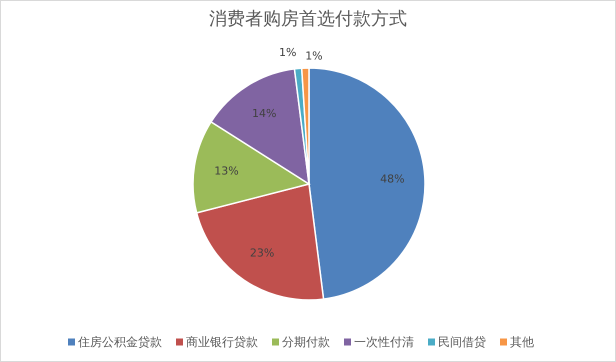 The image size is (616, 362). Describe the element at coordinates (462, 342) in the screenshot. I see `legend-label: 民间借贷` at that location.